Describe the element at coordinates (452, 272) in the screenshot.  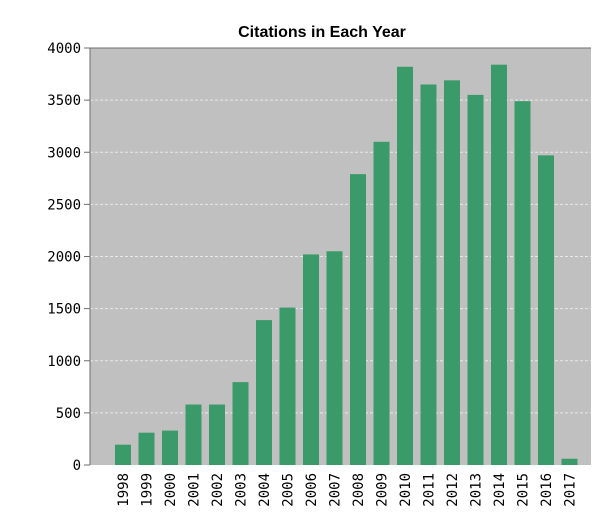
I see `bar-2012` at that location.